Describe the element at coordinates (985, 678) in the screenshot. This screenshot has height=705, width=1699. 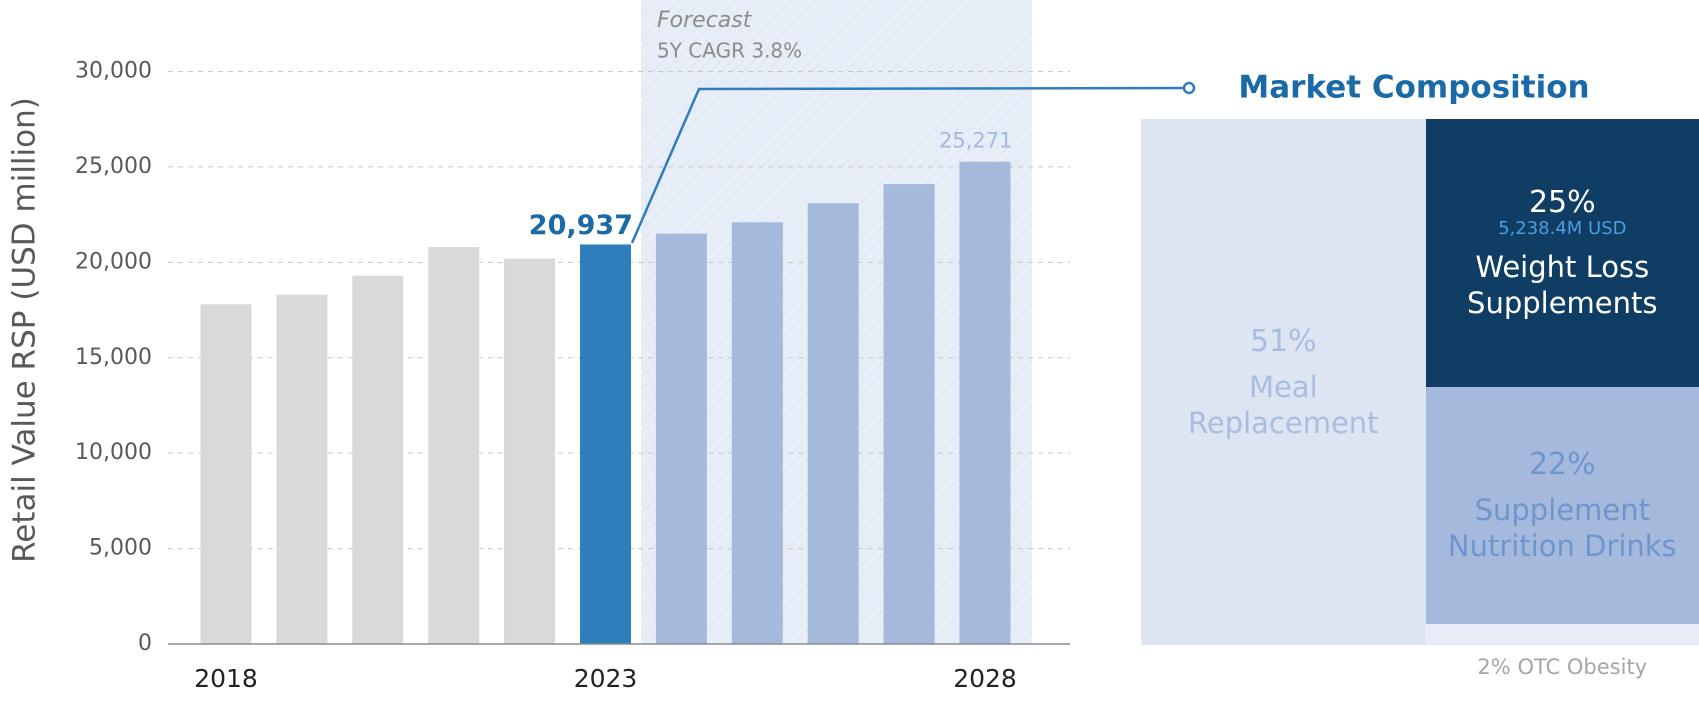
I see `x-tick-label: 2028` at that location.